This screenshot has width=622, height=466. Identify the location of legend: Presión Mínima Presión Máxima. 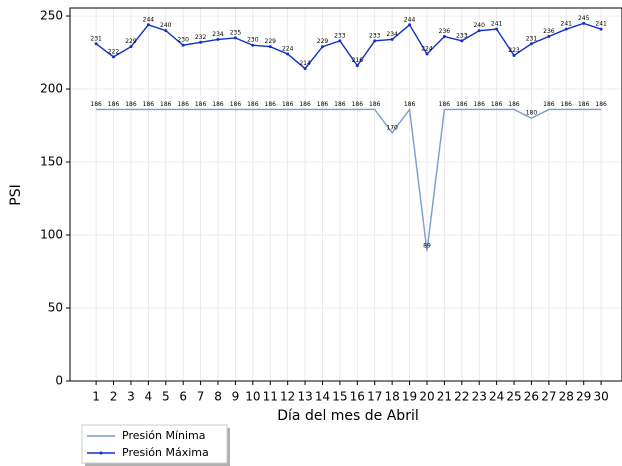
(155, 445).